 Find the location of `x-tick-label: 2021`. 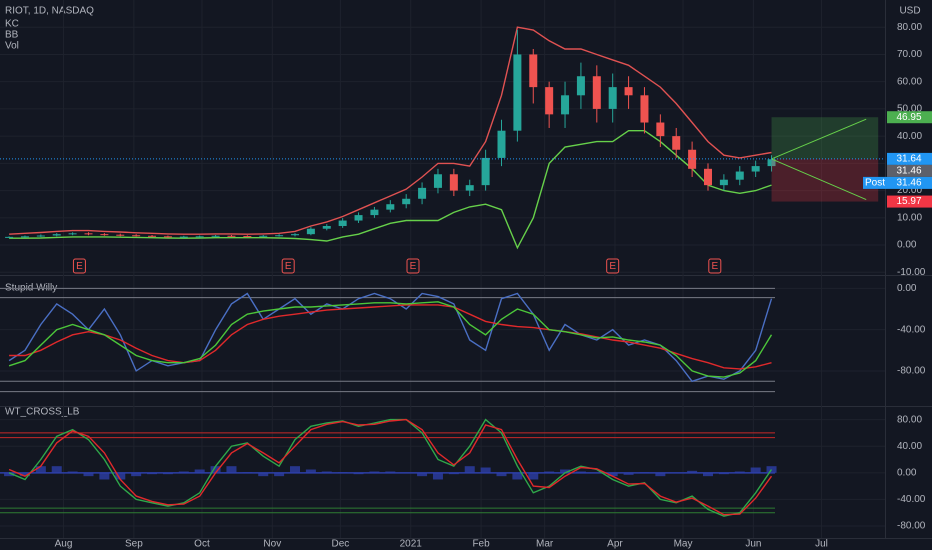

x-tick-label: 2021 is located at coordinates (411, 544).